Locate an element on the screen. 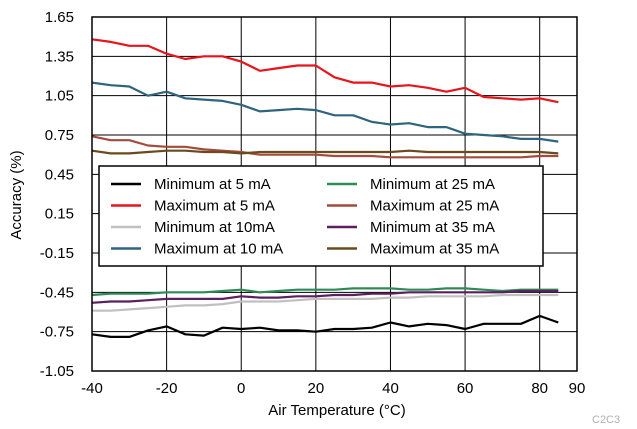 This screenshot has width=637, height=429. y-tick-label: -0.15 is located at coordinates (57, 253).